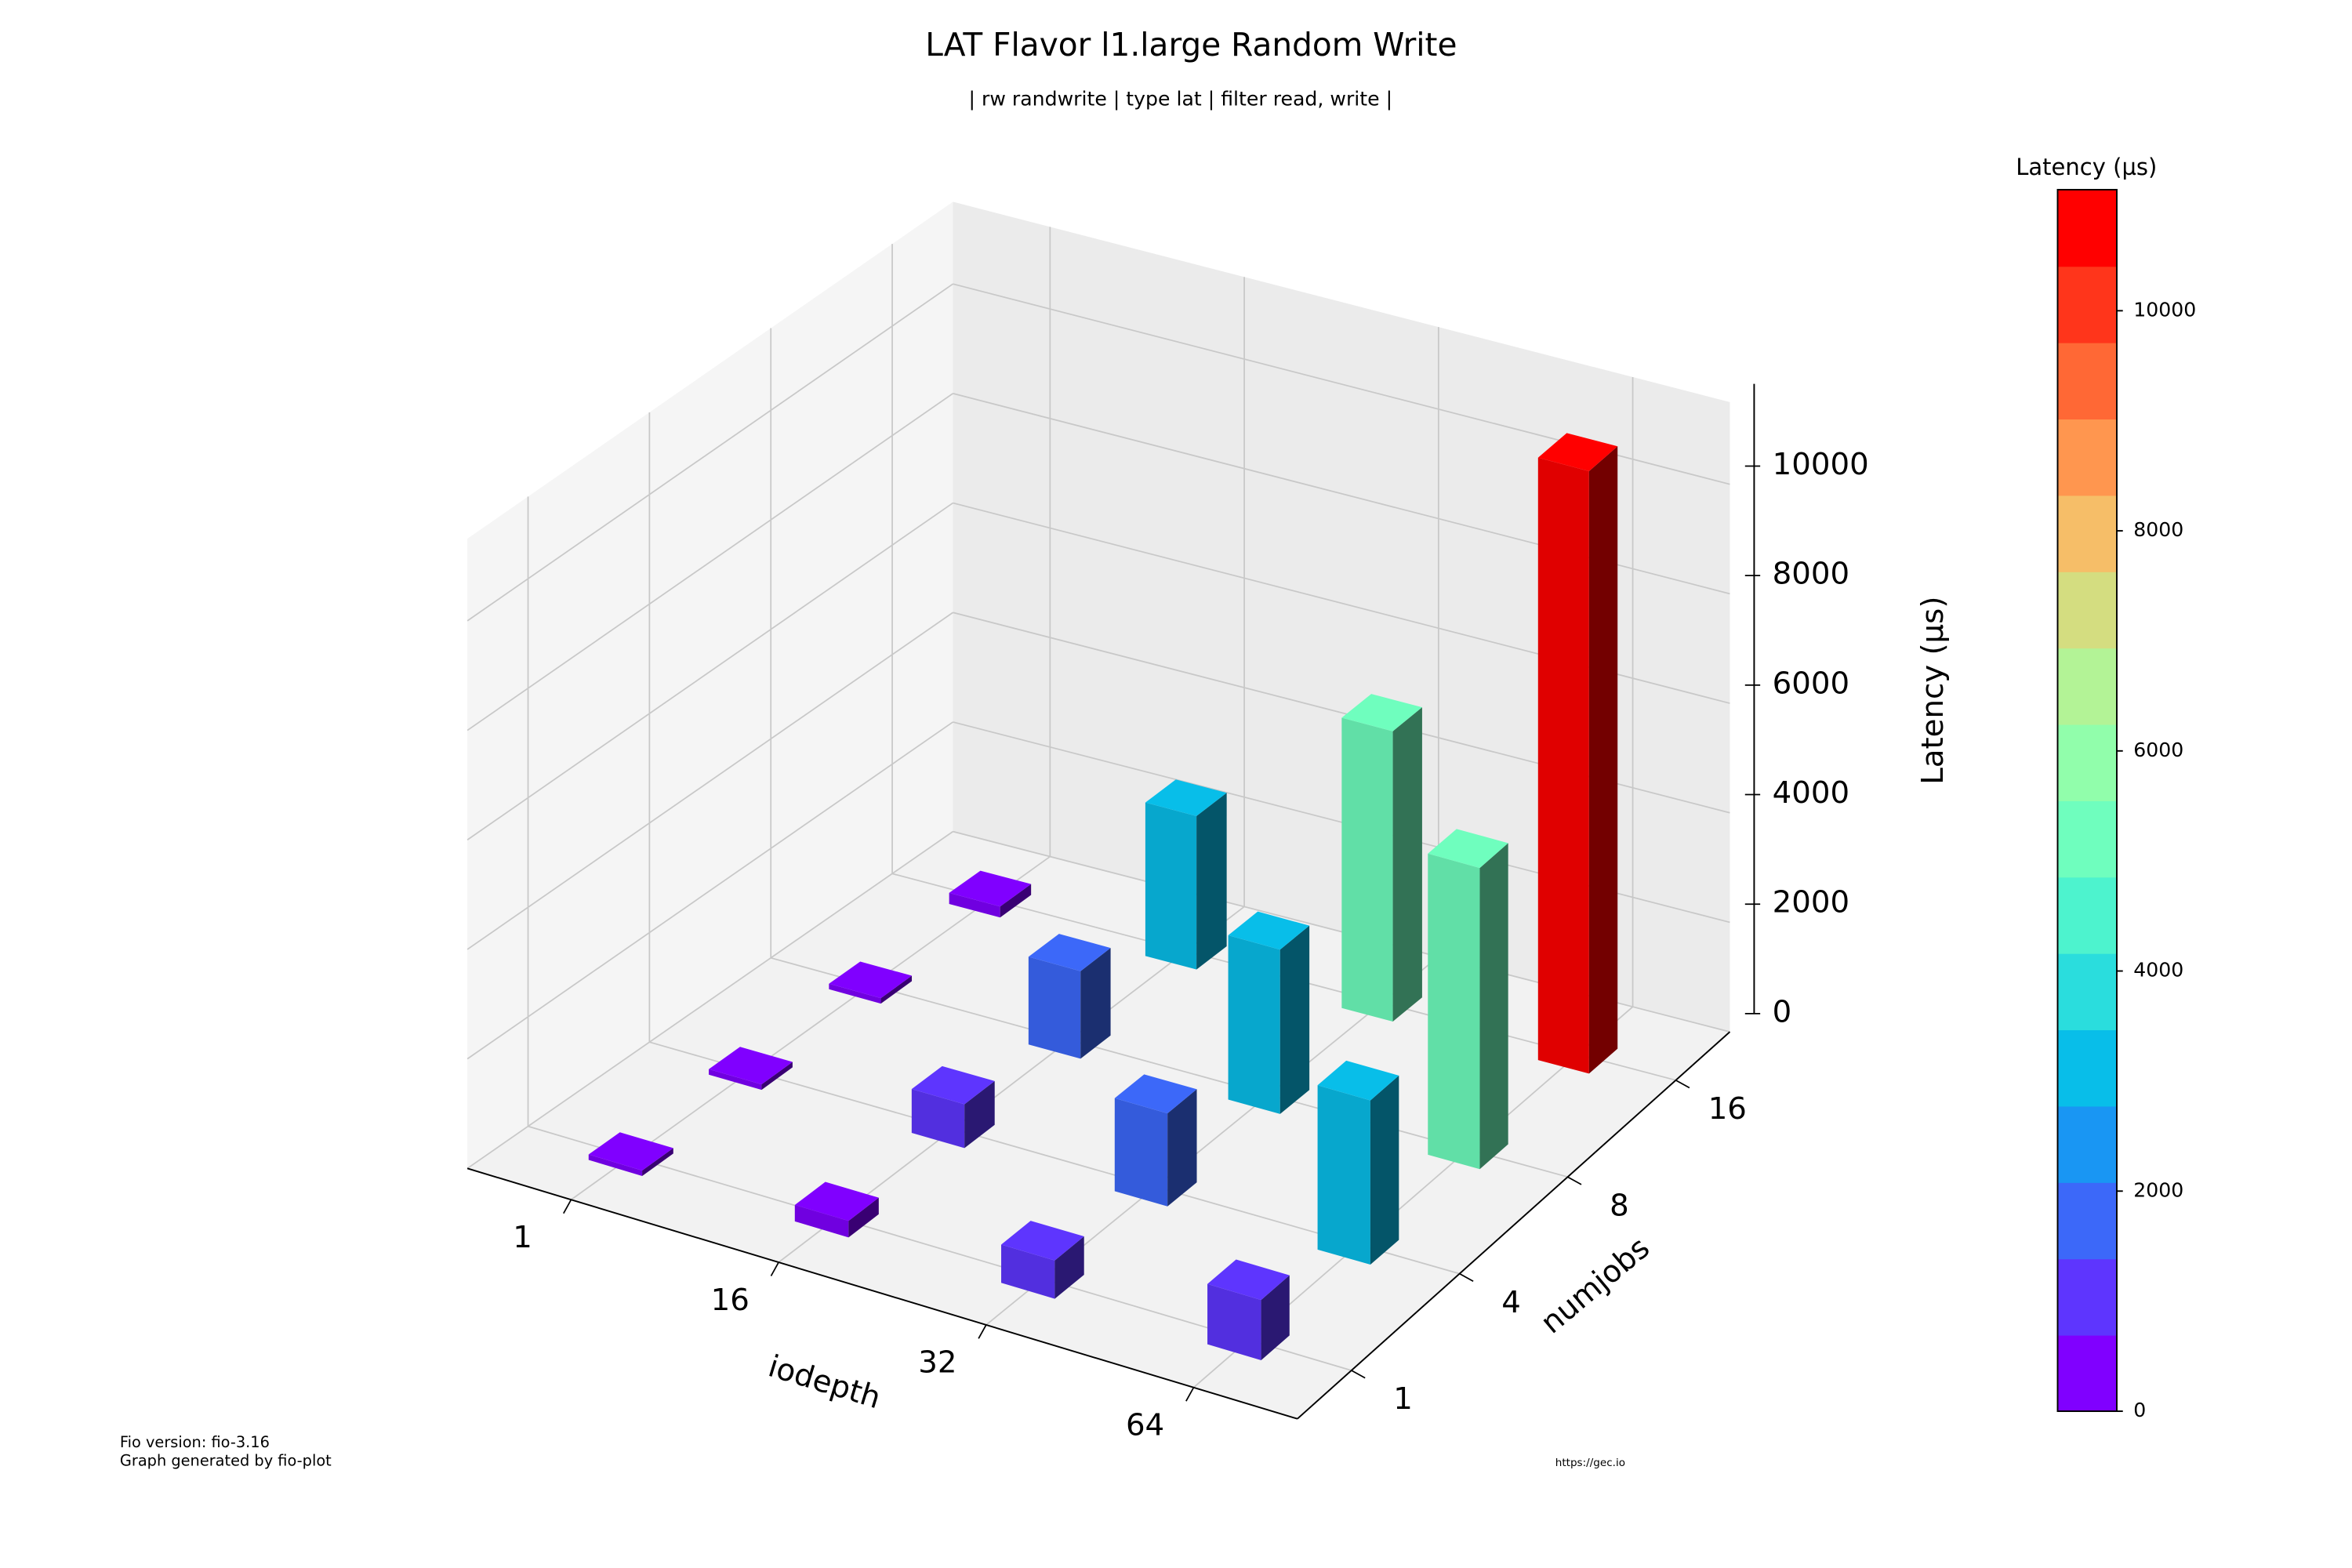 This screenshot has width=2352, height=1568. Describe the element at coordinates (1145, 1425) in the screenshot. I see `x-tick-label: 64` at that location.